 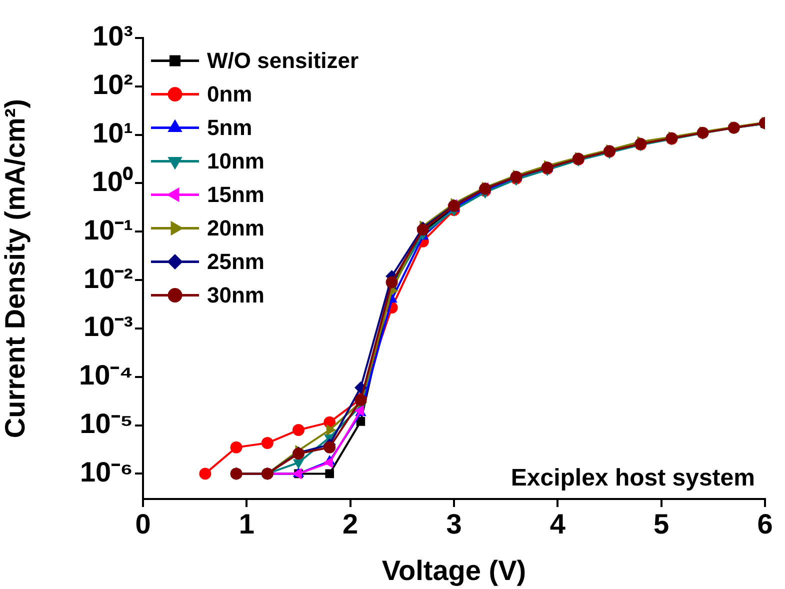 What do you see at coordinates (235, 261) in the screenshot?
I see `legend-label: 25nm` at bounding box center [235, 261].